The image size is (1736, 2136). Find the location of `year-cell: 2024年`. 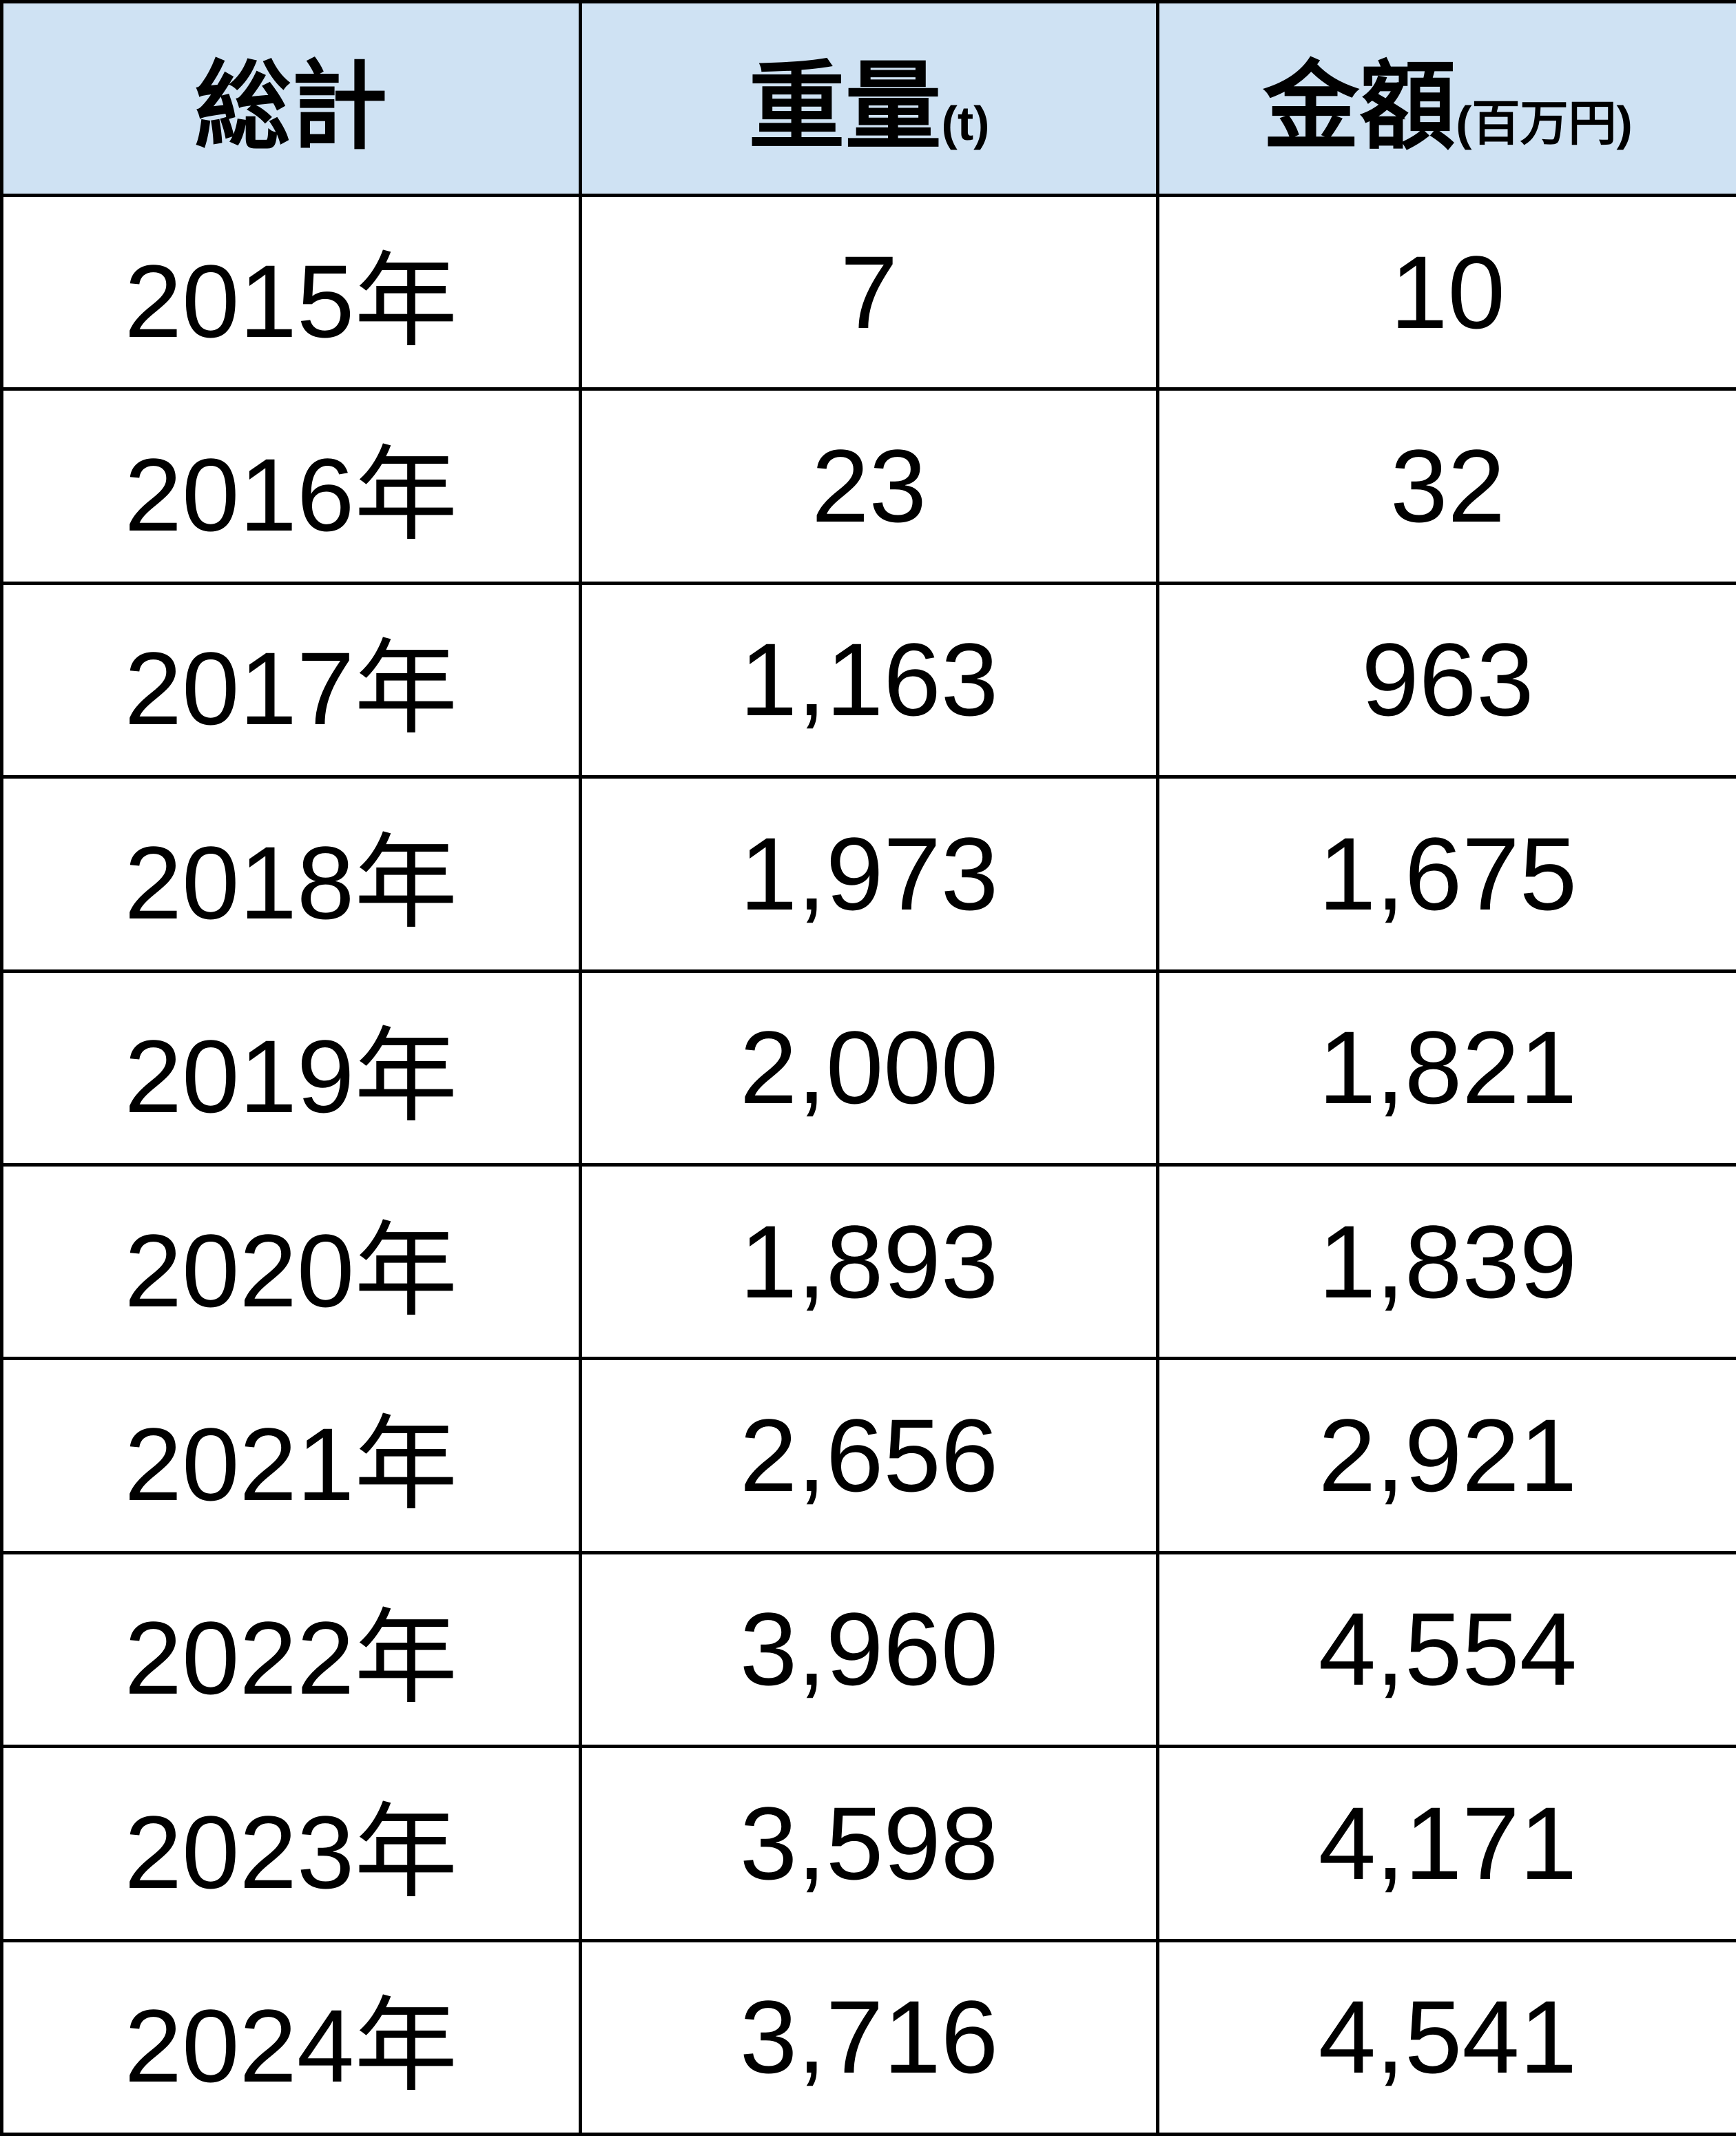

year-cell: 2024年 is located at coordinates (291, 2037).